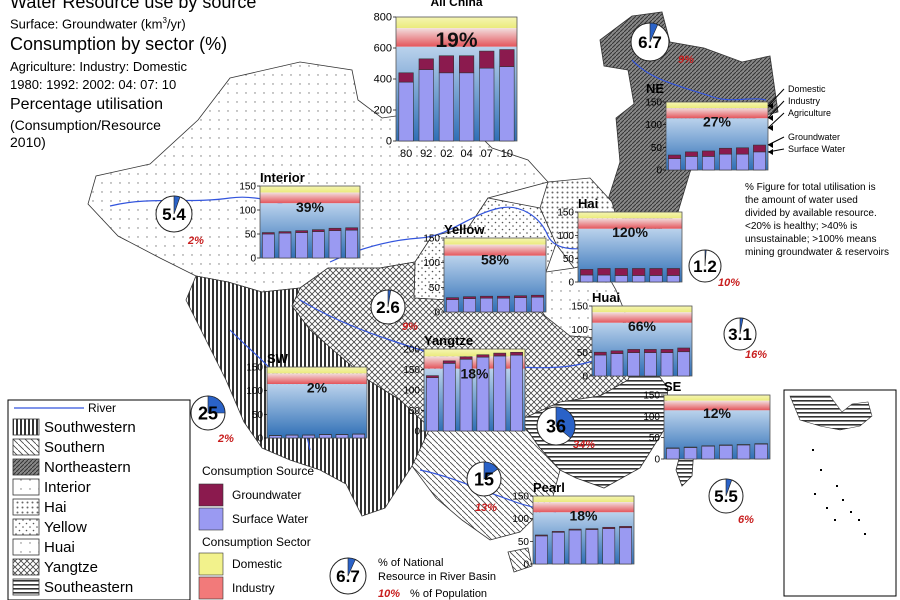 This screenshot has width=900, height=600. What do you see at coordinates (426, 154) in the screenshot?
I see `x-tick-label: 92` at bounding box center [426, 154].